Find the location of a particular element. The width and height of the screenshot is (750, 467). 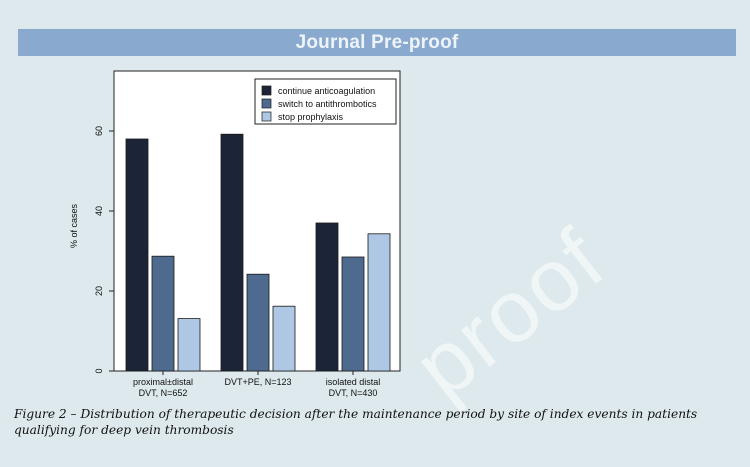

legend-box is located at coordinates (325, 101).